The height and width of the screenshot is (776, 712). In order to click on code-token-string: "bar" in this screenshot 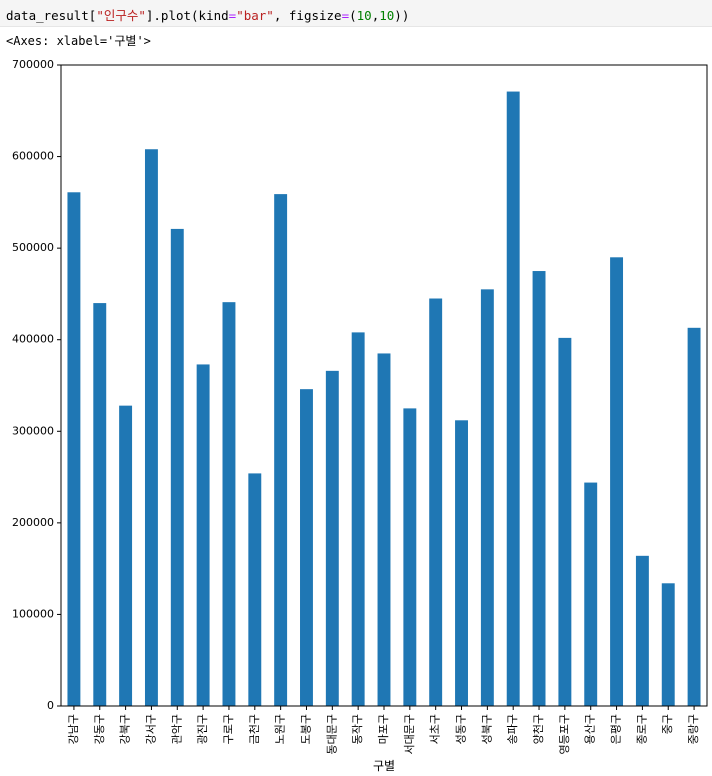, I will do `click(255, 15)`.